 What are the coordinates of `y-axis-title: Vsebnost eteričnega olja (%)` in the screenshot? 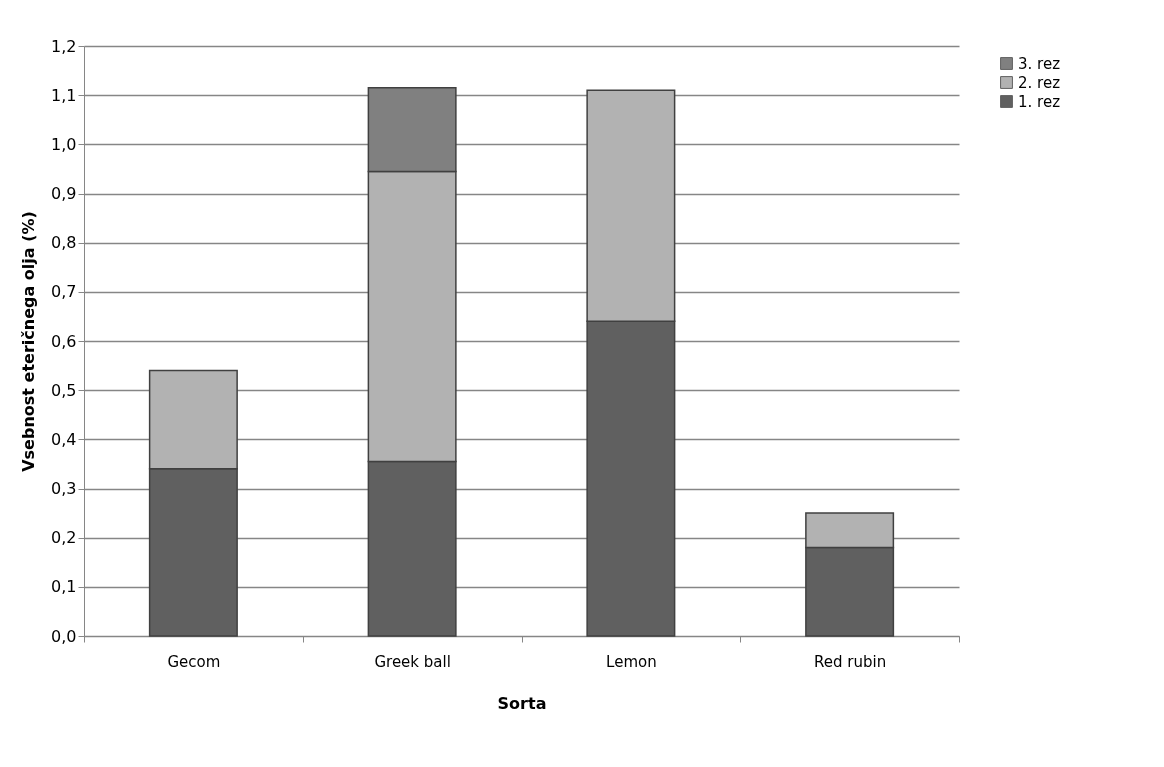 It's located at (29, 341).